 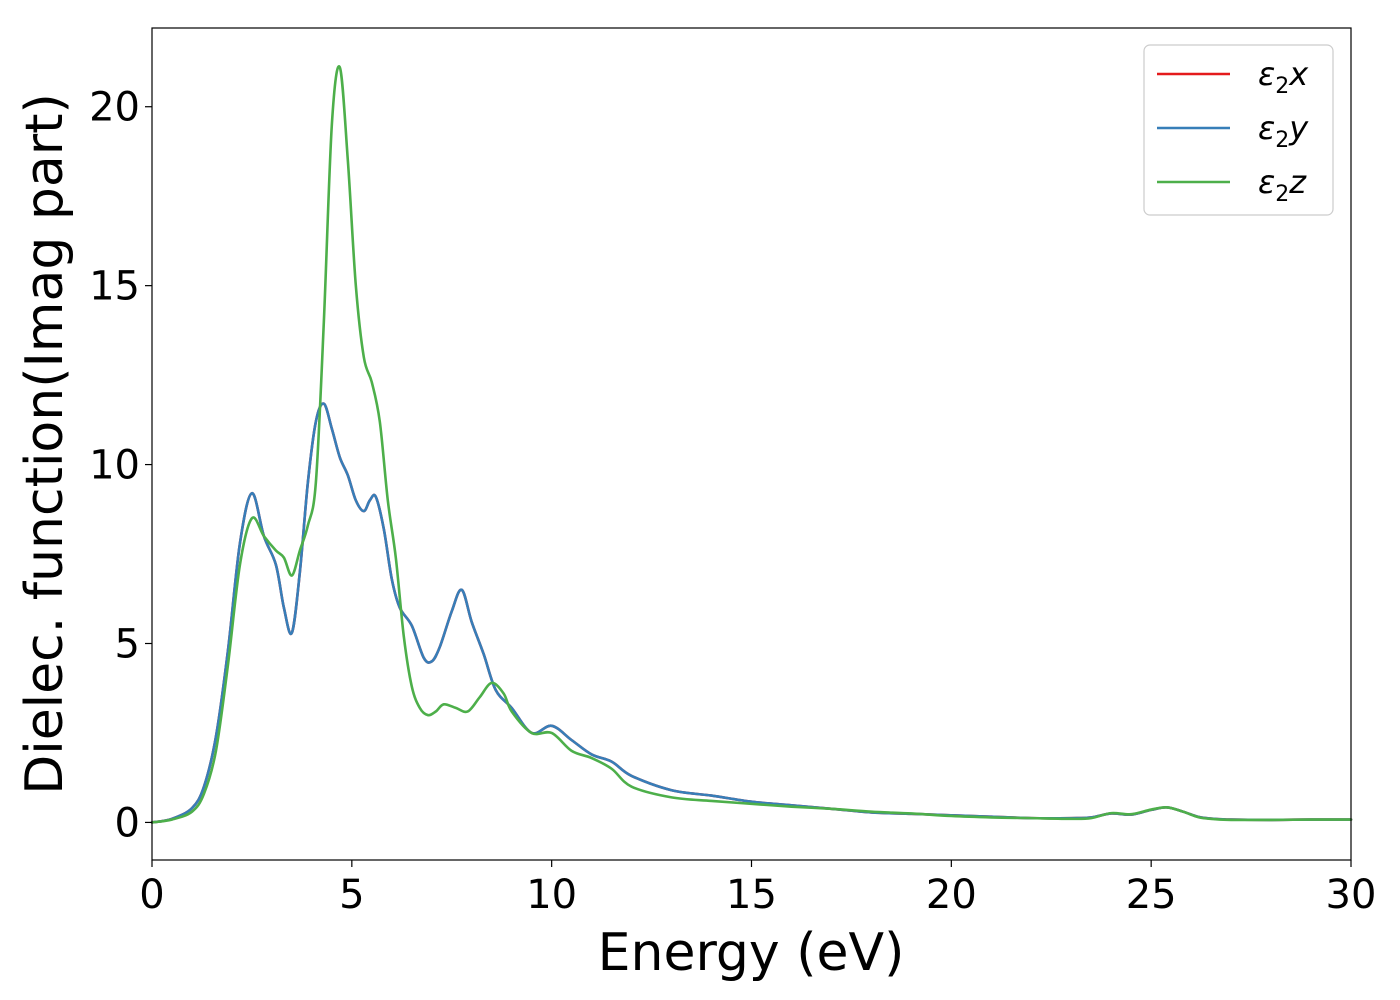 What do you see at coordinates (751, 953) in the screenshot?
I see `x-axis-label: Energy (eV)` at bounding box center [751, 953].